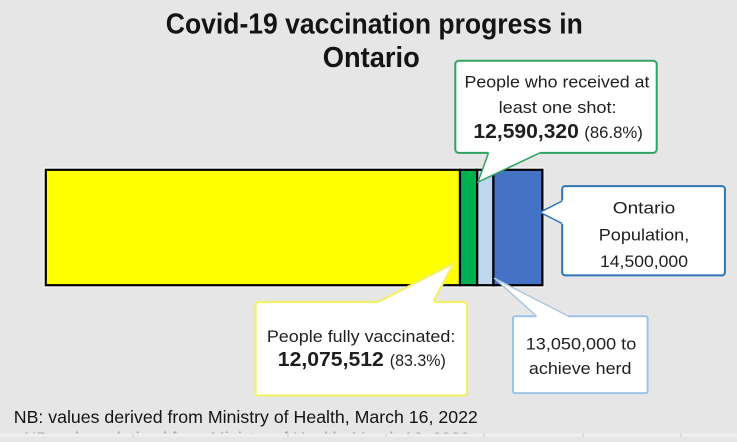 This screenshot has width=737, height=442. What do you see at coordinates (613, 132) in the screenshot?
I see `svg-text: (86.8%)` at bounding box center [613, 132].